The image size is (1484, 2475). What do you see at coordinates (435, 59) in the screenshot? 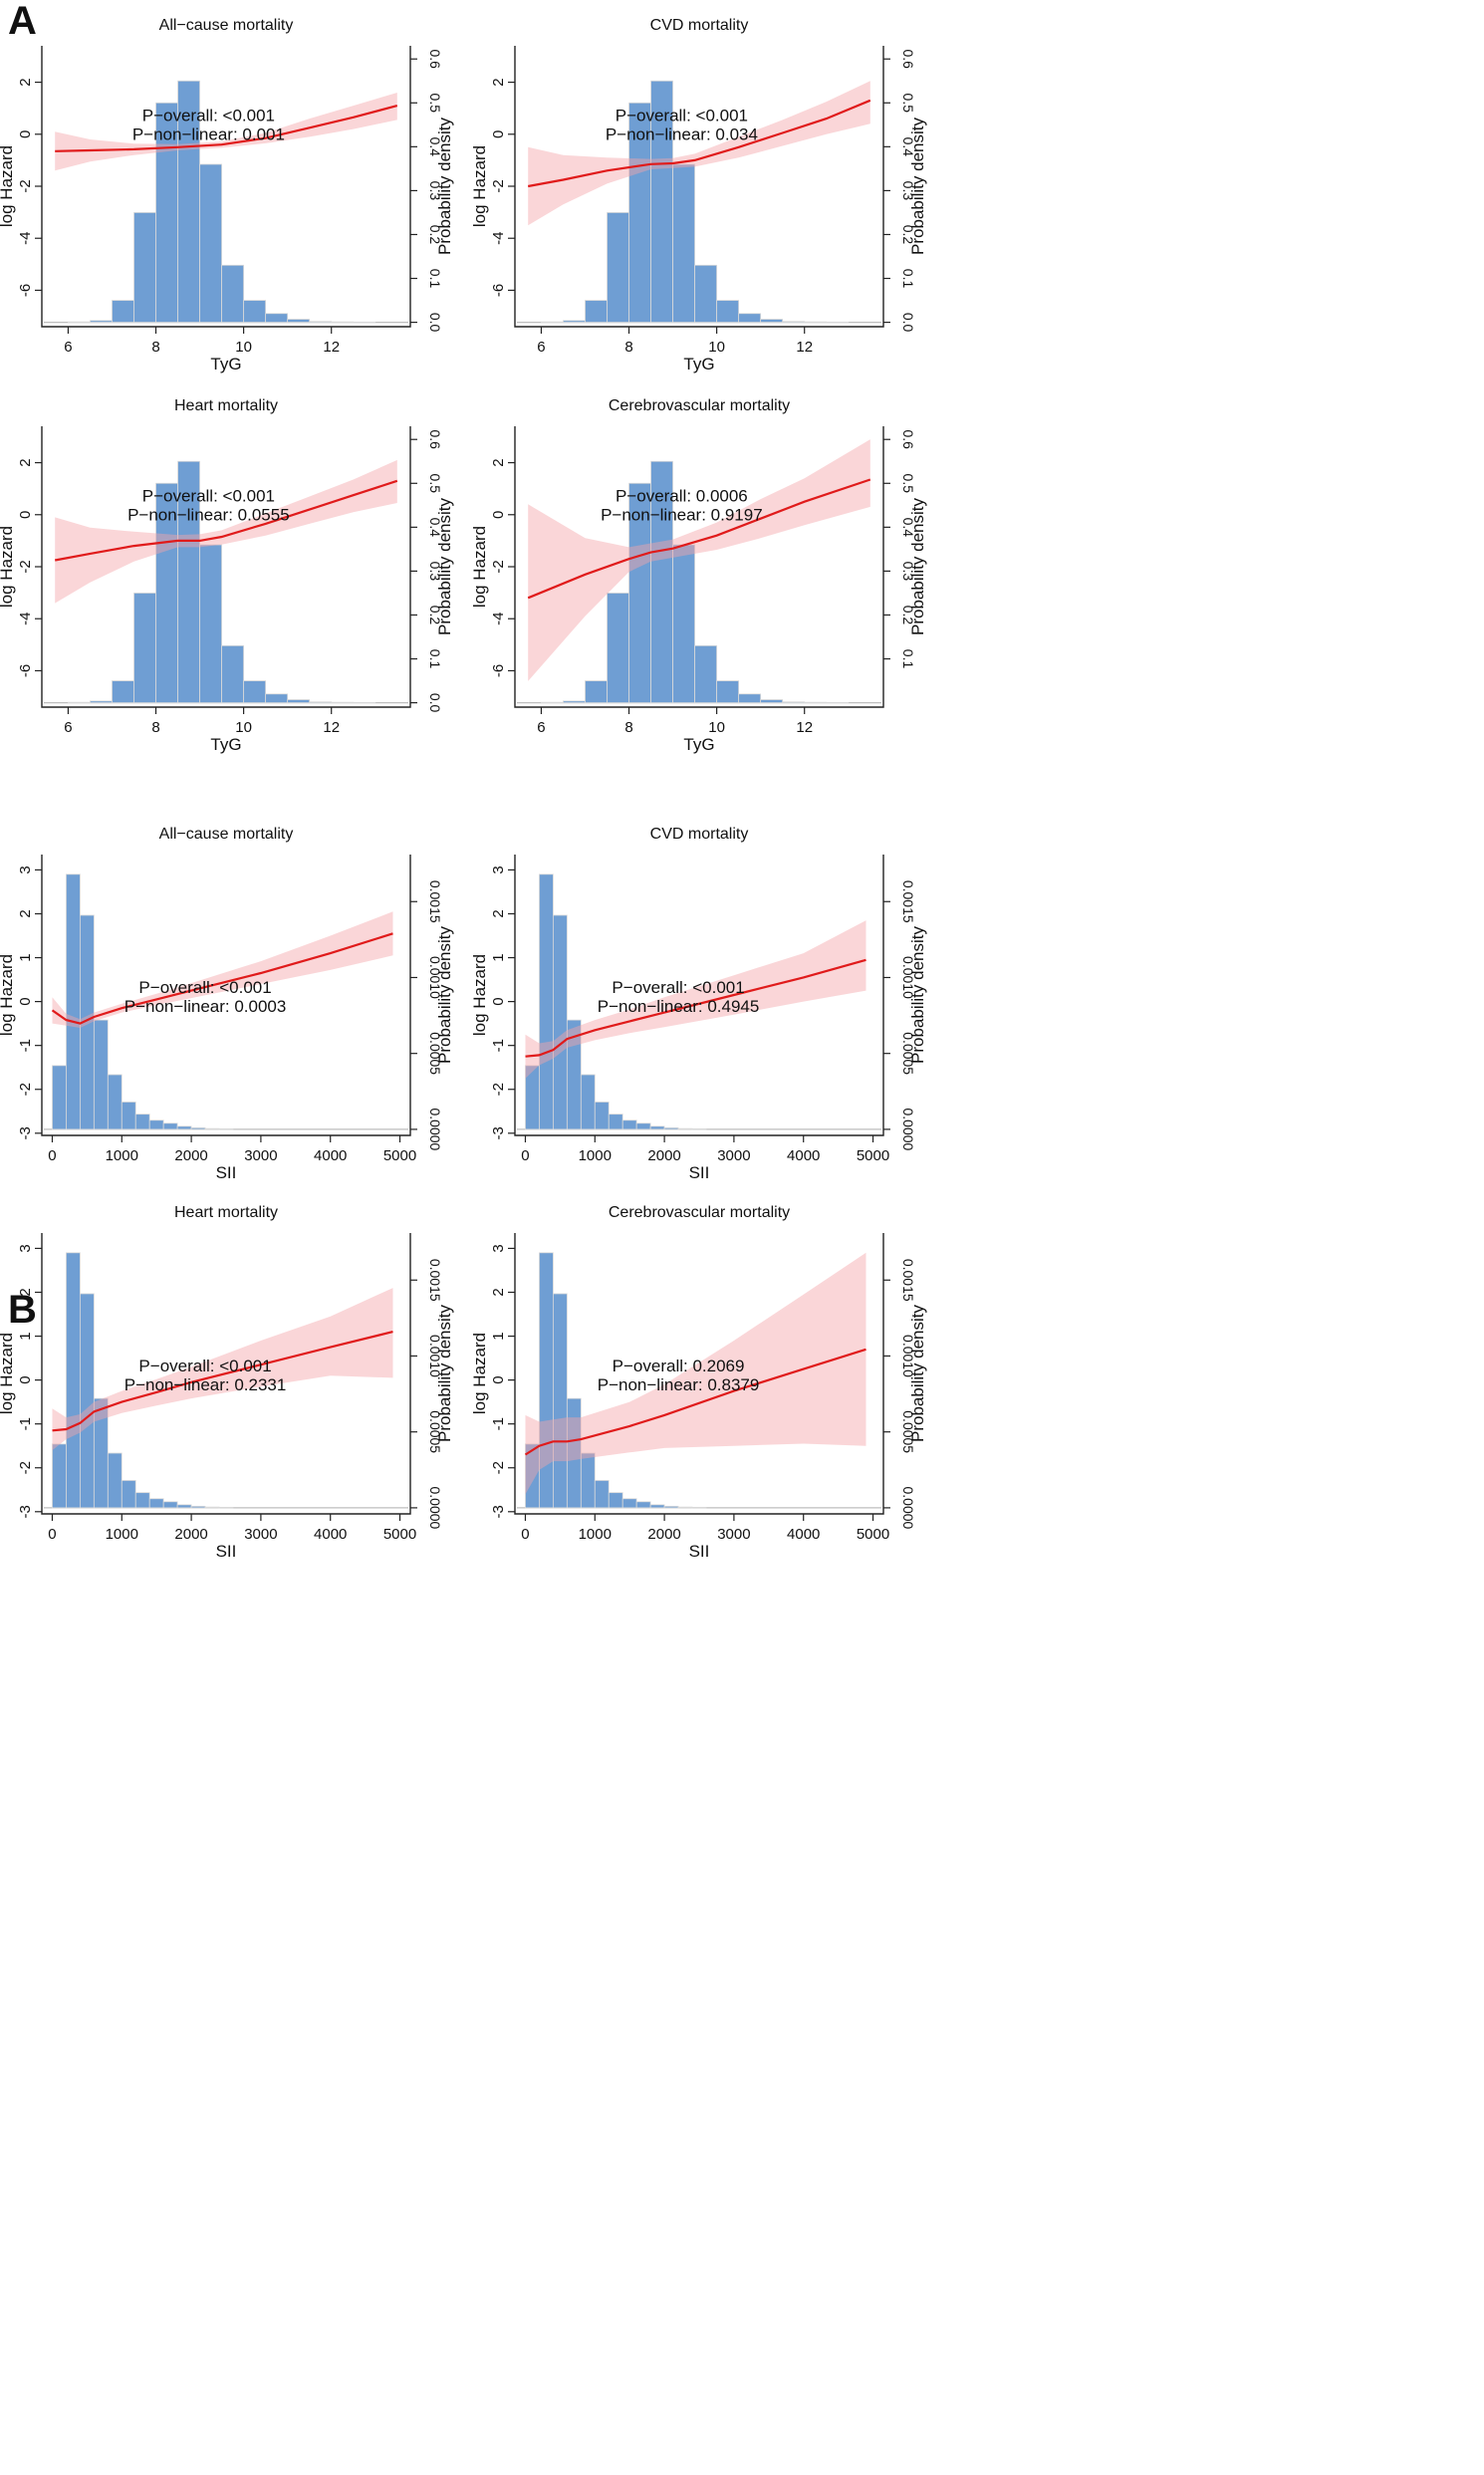
I see `y2-tick-label: 0.6` at bounding box center [435, 59].